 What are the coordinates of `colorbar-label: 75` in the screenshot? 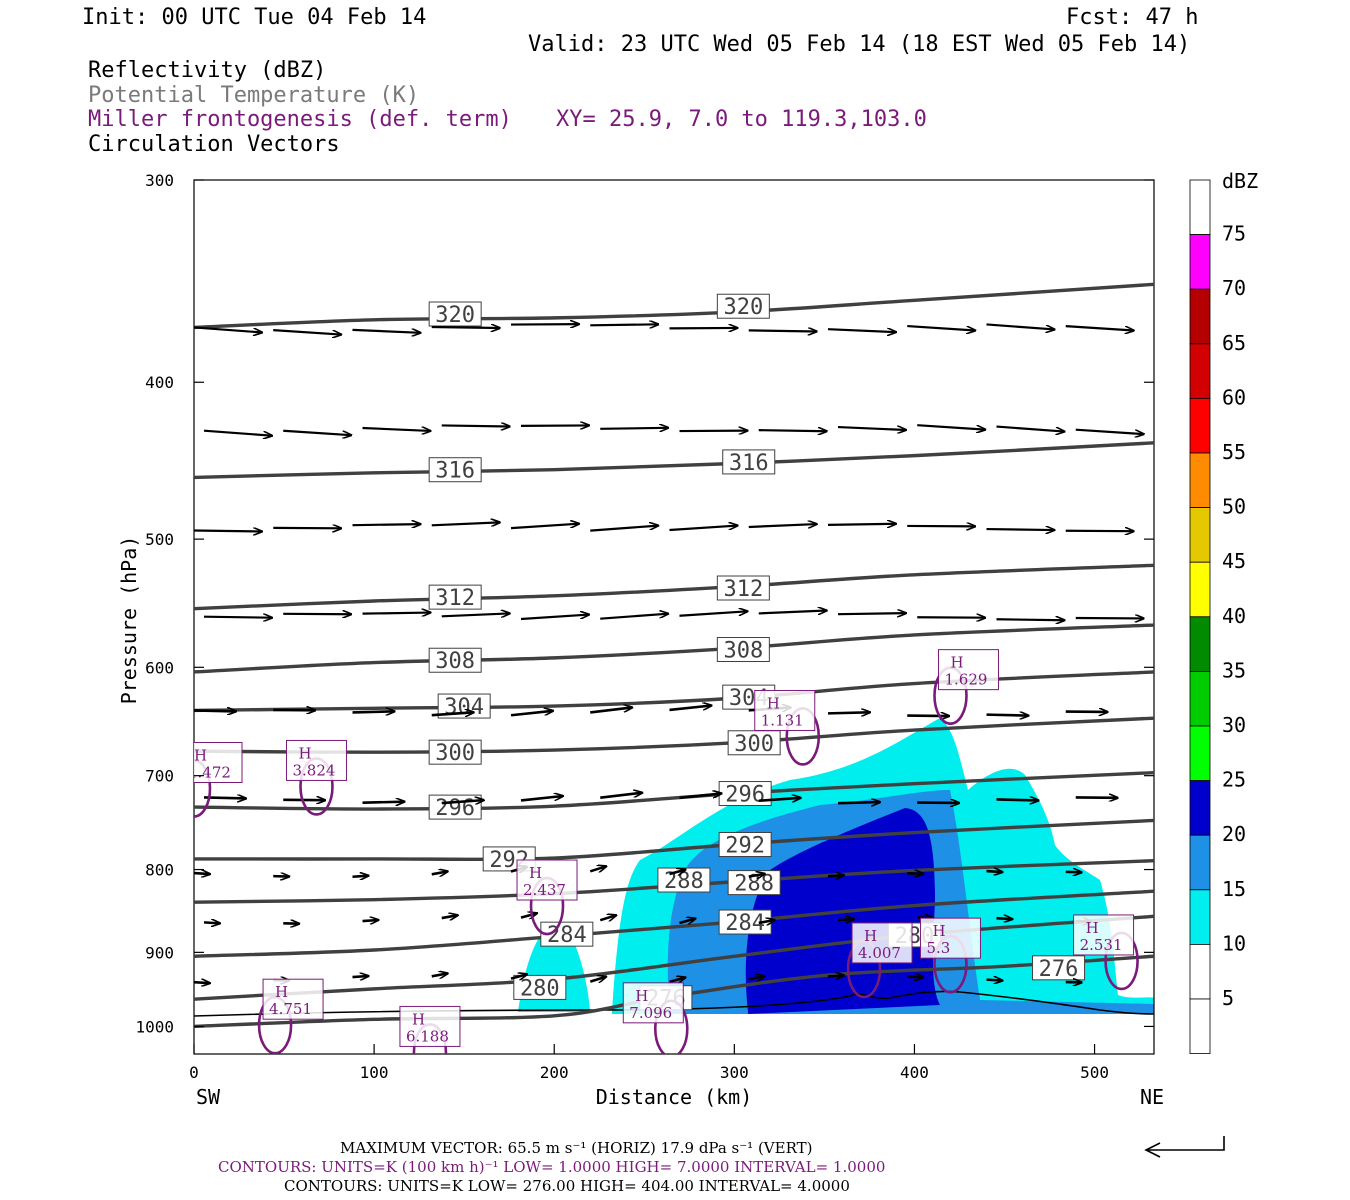 It's located at (1234, 234).